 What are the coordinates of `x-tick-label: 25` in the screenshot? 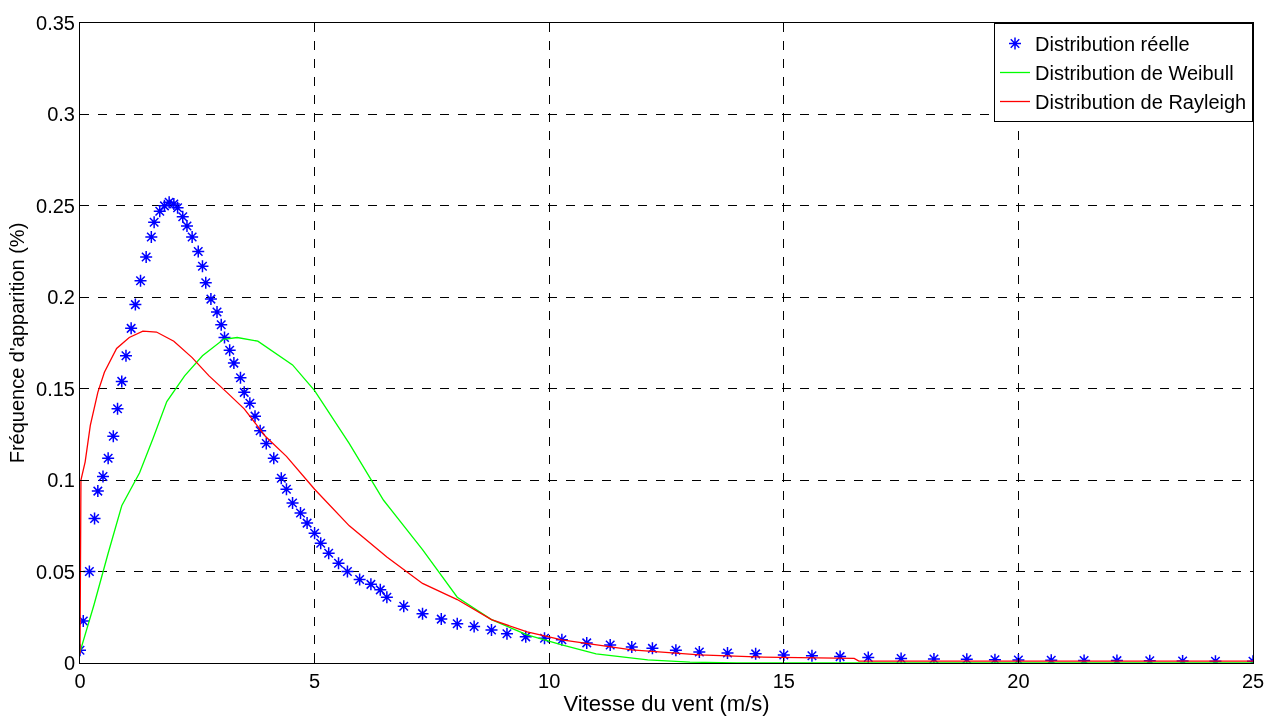 It's located at (1253, 681).